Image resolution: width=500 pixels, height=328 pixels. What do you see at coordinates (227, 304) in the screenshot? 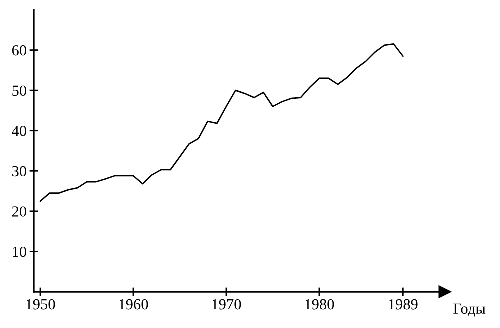
I see `x-tick-label: 1970` at bounding box center [227, 304].